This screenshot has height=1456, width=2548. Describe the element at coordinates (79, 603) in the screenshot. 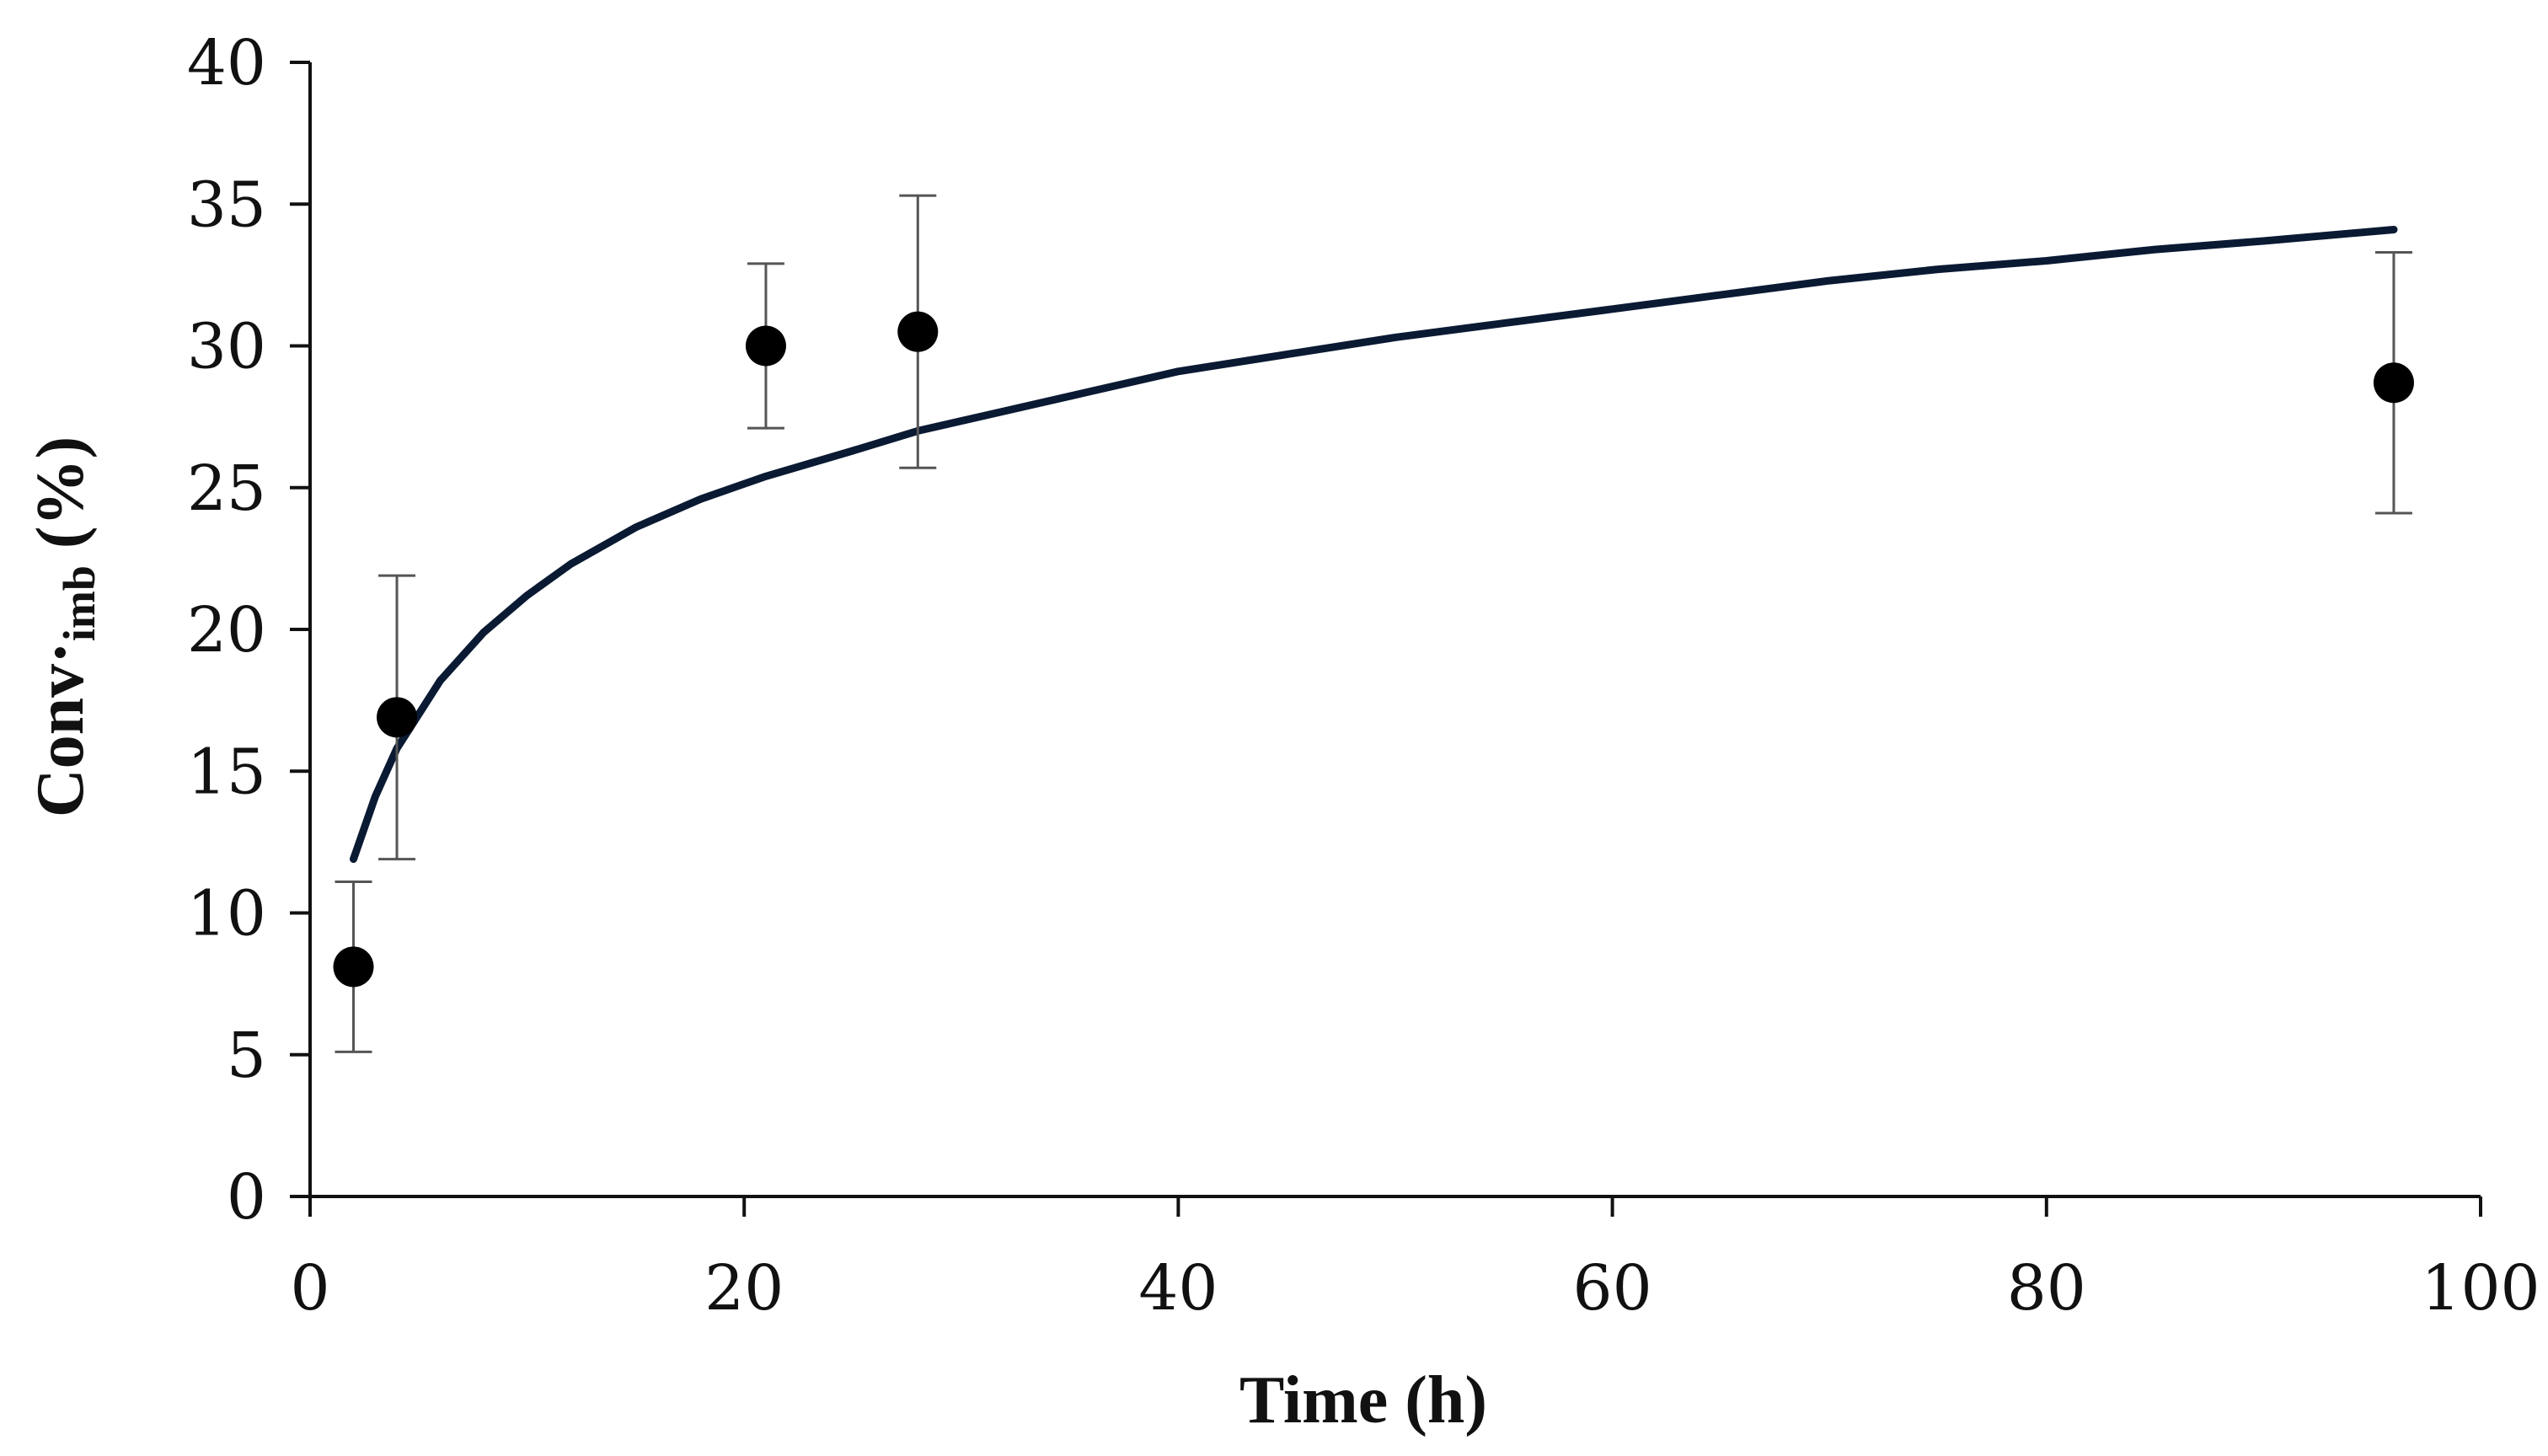

I see `y-axis-title-subscript: imb` at that location.